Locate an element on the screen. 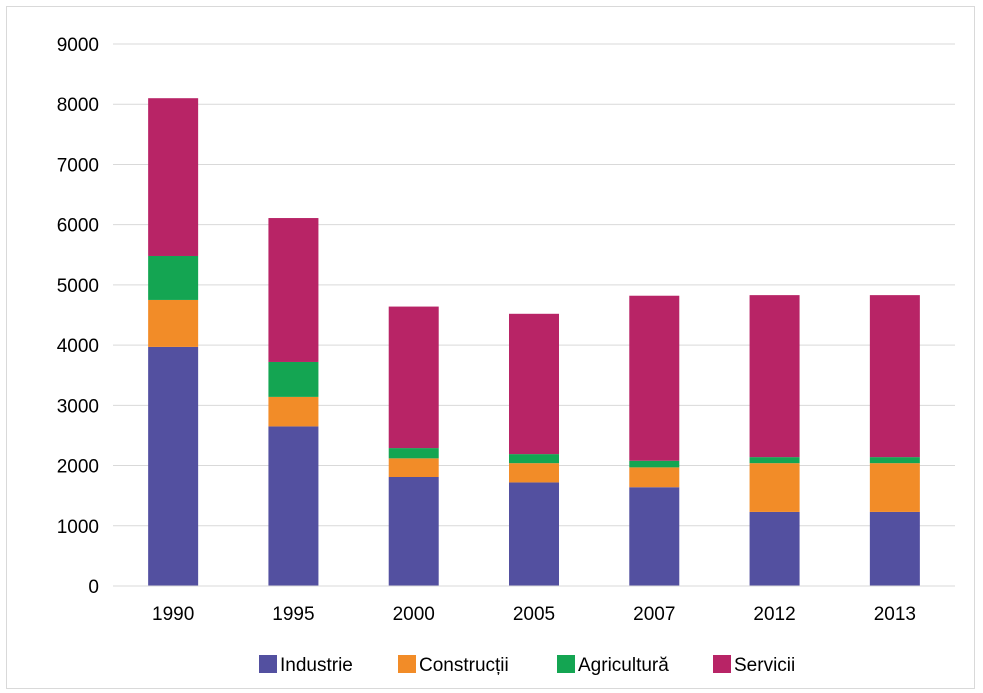  x-axis-ticks: 1990 1995 2000 2005 2007 2012 2013 is located at coordinates (534, 614).